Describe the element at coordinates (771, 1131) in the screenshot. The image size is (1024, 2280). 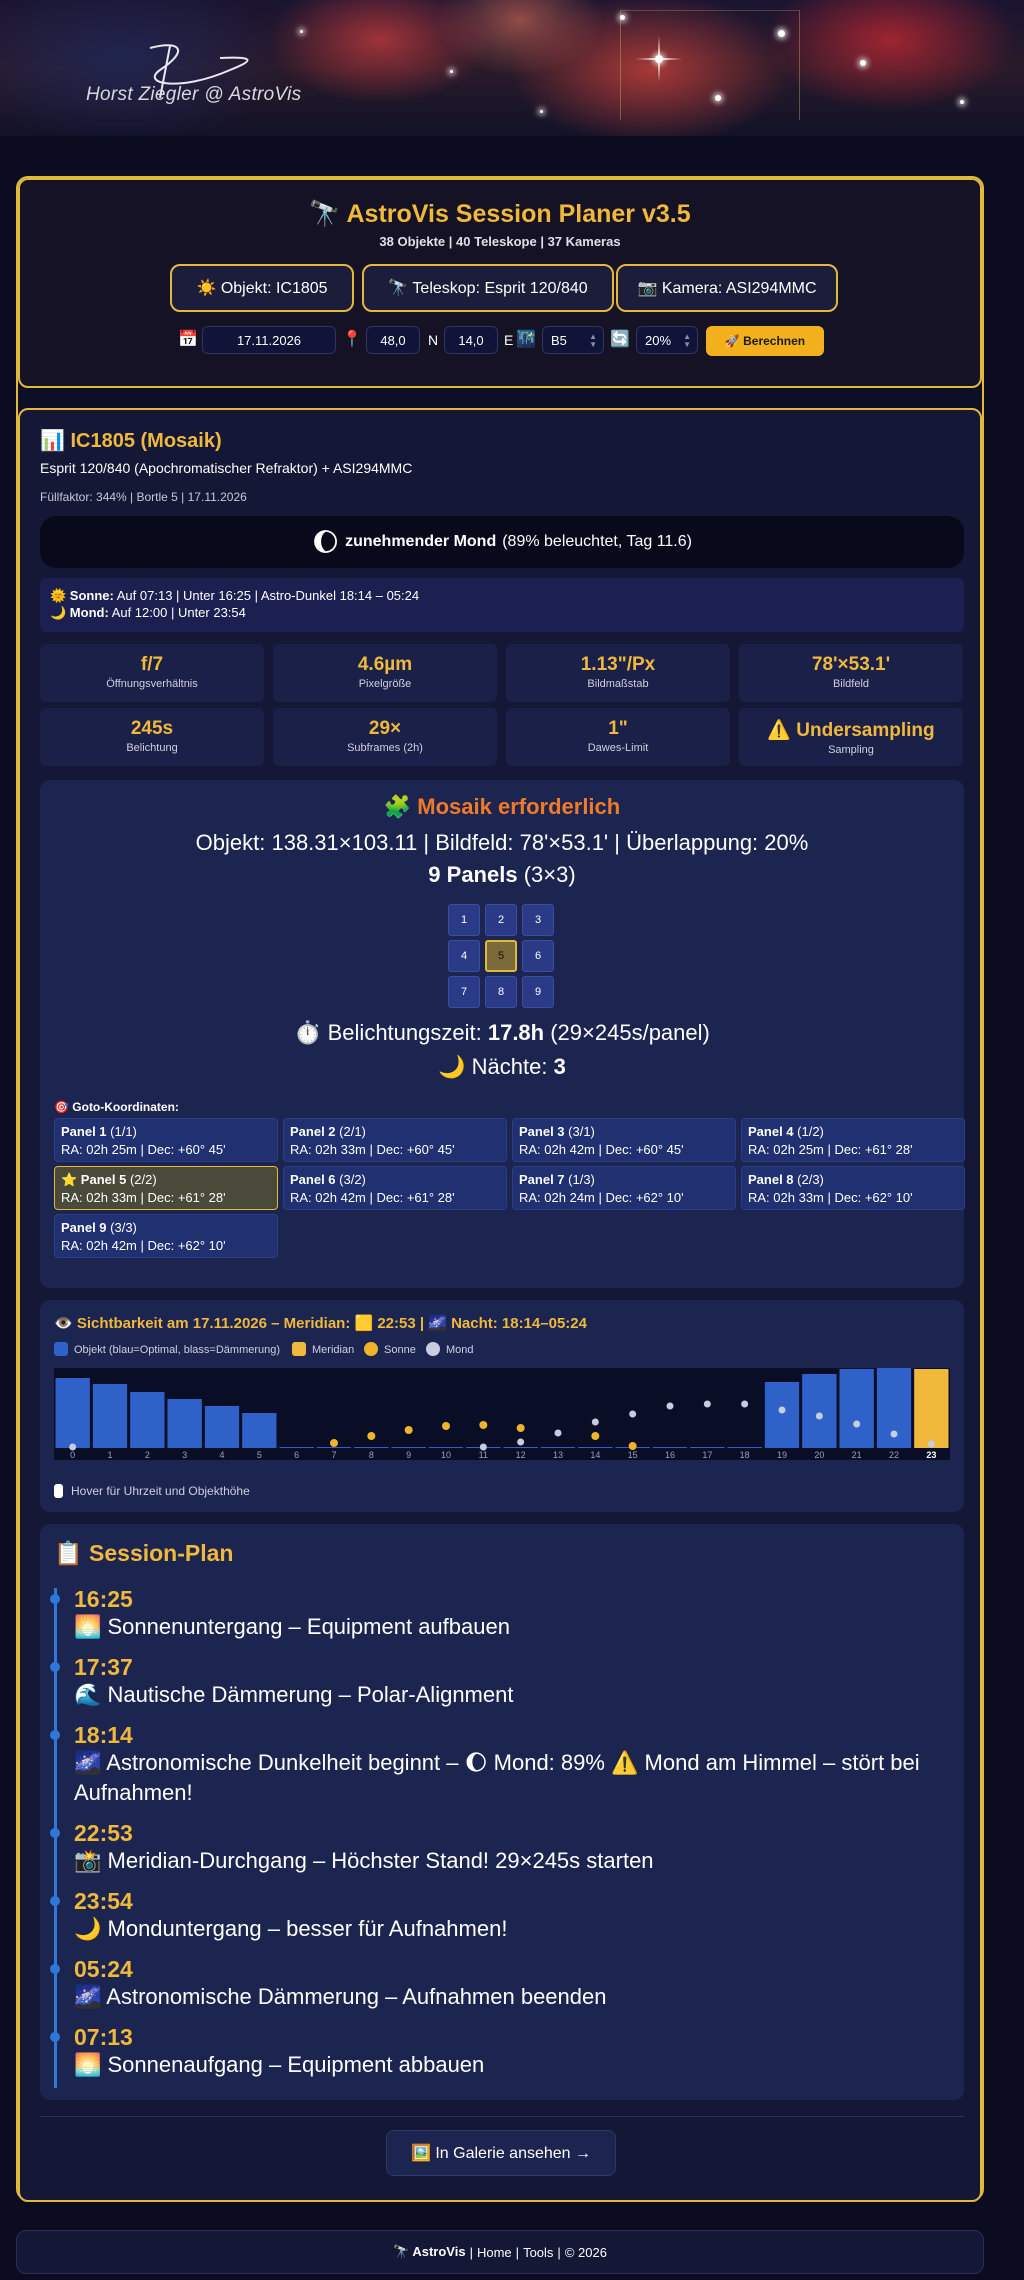
I see `goto-panel-name: Panel 4` at that location.